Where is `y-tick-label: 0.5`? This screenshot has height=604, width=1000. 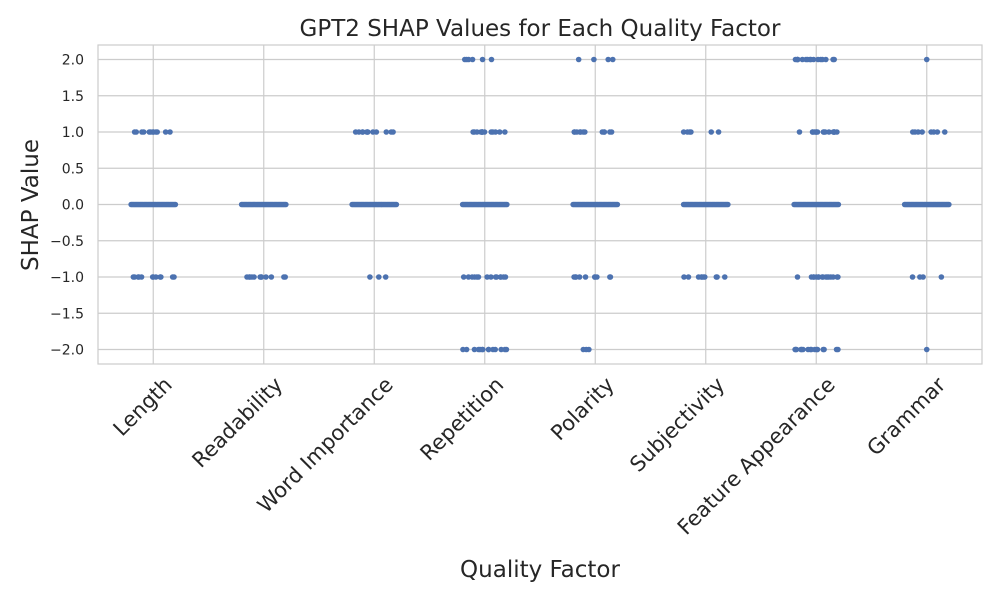 y-tick-label: 0.5 is located at coordinates (73, 169).